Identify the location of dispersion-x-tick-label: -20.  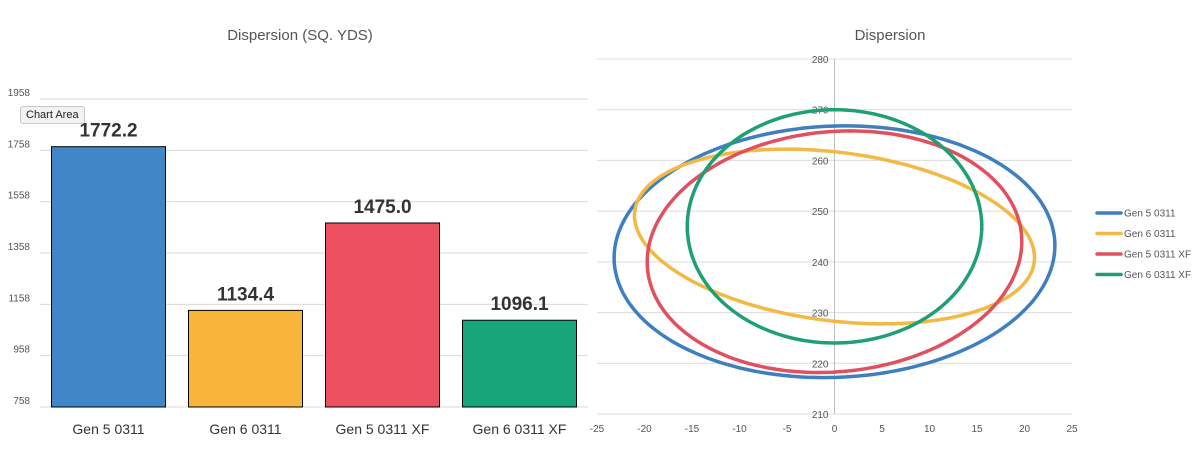
(644, 429).